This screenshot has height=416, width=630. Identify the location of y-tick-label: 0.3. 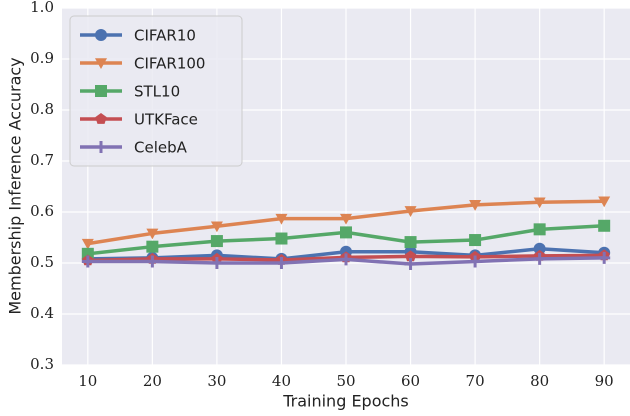
(42, 364).